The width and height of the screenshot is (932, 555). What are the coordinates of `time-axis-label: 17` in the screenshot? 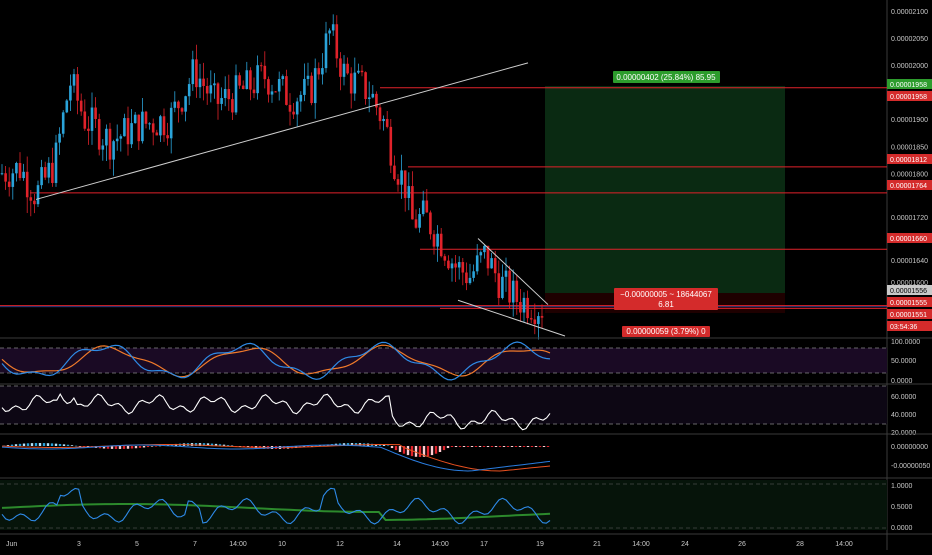 It's located at (484, 544).